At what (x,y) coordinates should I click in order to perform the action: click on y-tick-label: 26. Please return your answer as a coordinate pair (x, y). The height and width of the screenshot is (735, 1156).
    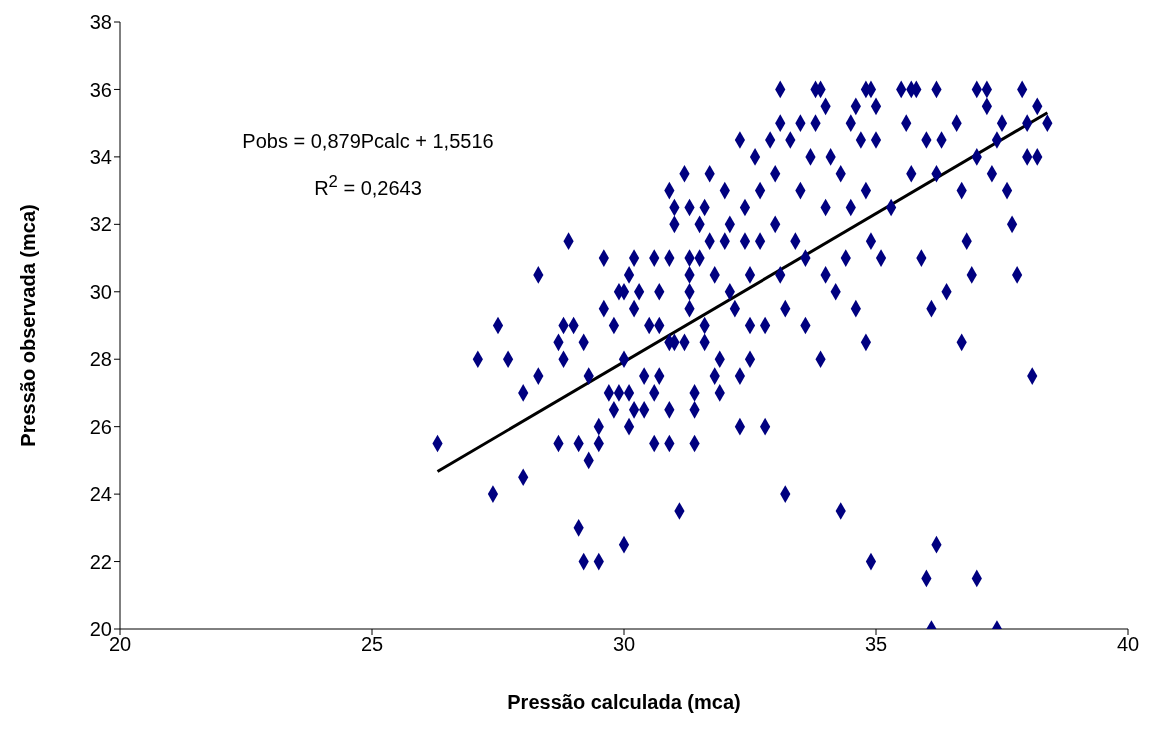
    Looking at the image, I should click on (100, 426).